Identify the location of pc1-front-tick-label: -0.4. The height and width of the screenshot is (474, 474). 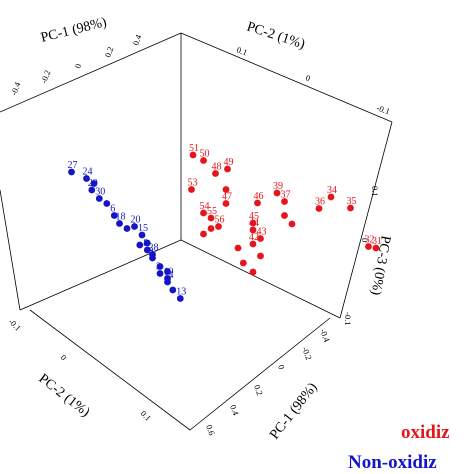
(325, 335).